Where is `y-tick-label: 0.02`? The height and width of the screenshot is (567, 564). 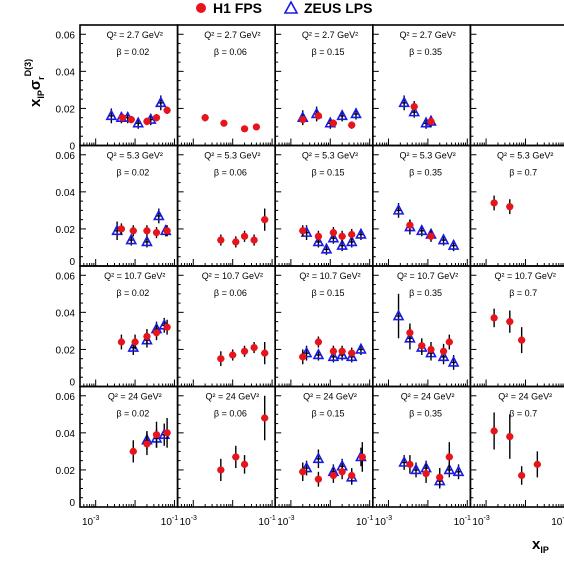
y-tick-label: 0.02 is located at coordinates (66, 350).